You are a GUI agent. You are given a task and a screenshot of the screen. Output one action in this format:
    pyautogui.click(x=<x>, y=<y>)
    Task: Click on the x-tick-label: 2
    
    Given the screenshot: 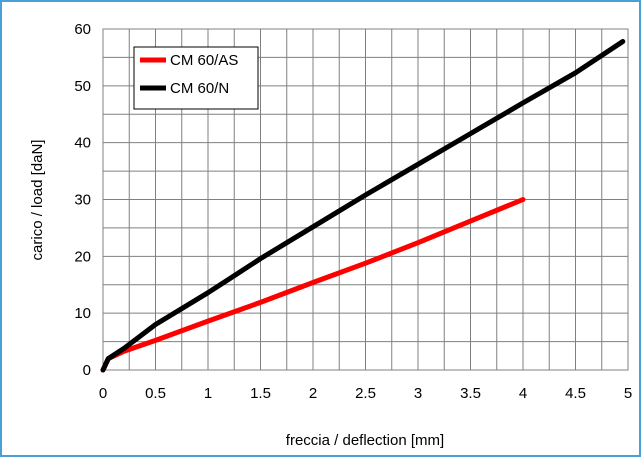 What is the action you would take?
    pyautogui.click(x=313, y=393)
    